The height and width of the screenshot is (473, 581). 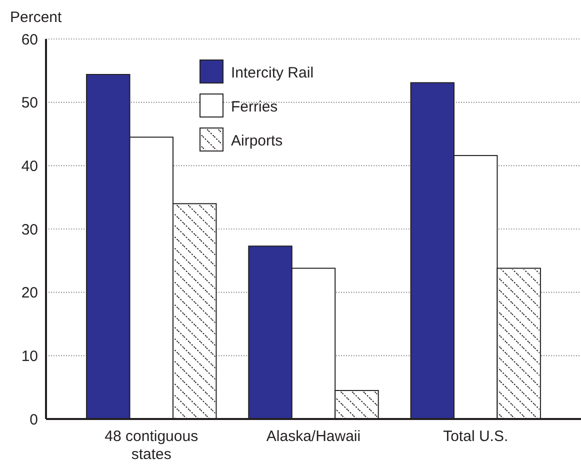 What do you see at coordinates (29, 166) in the screenshot?
I see `y-tick-label: 40` at bounding box center [29, 166].